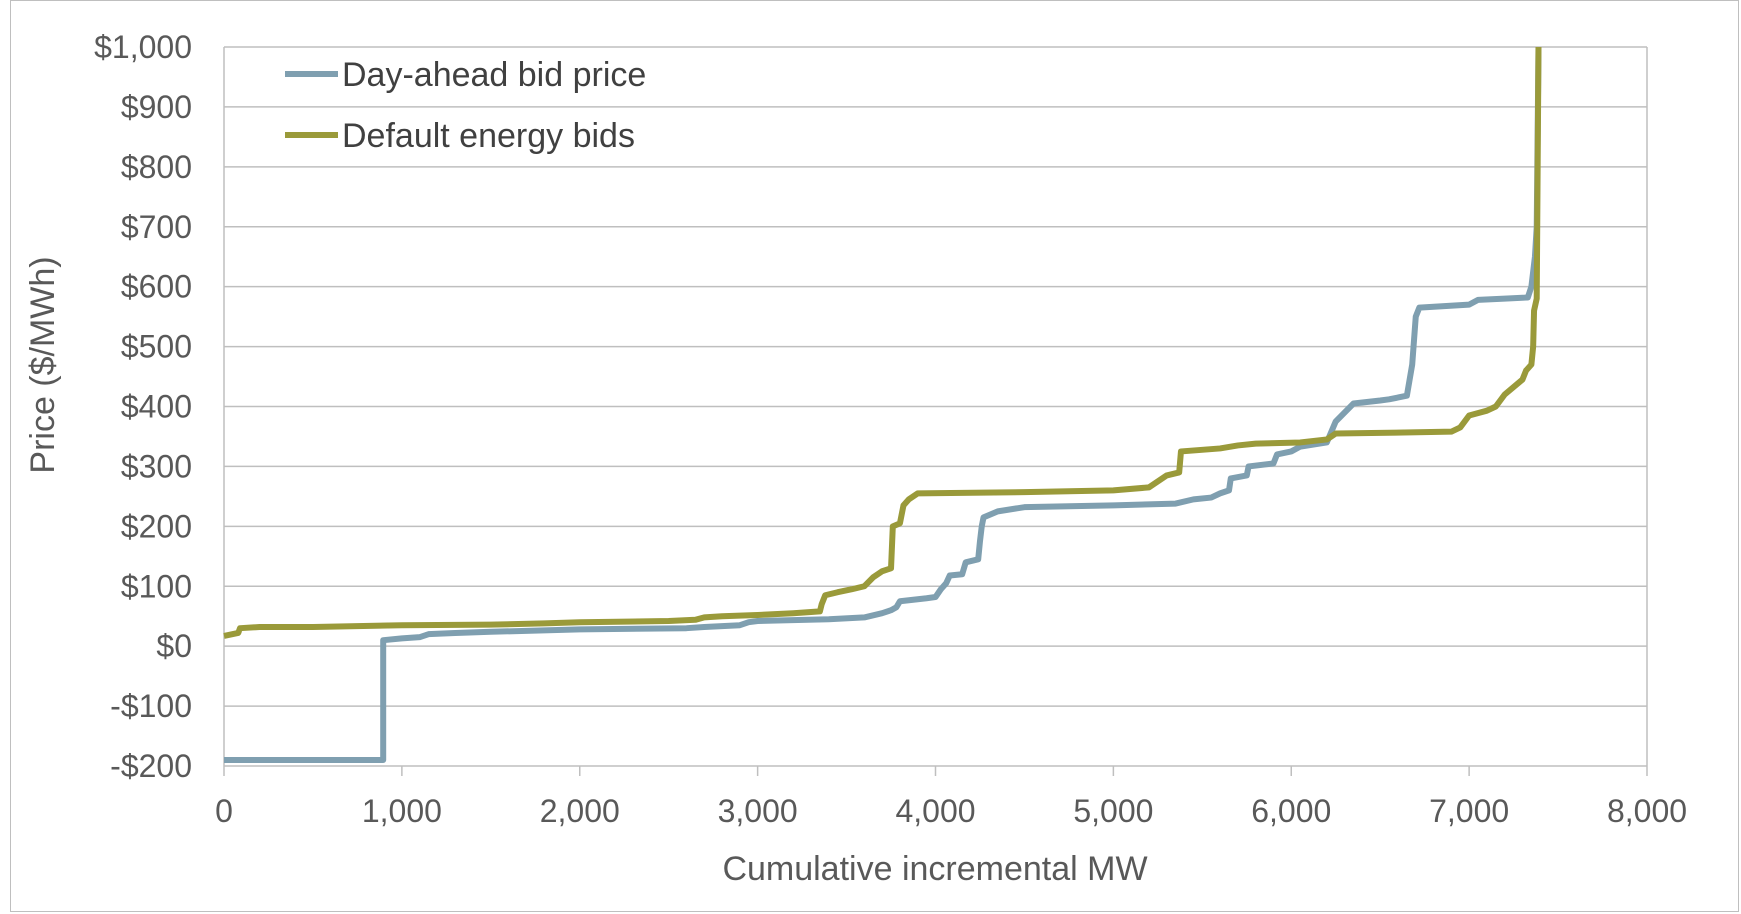  What do you see at coordinates (1291, 811) in the screenshot?
I see `x-tick-label: 6,000` at bounding box center [1291, 811].